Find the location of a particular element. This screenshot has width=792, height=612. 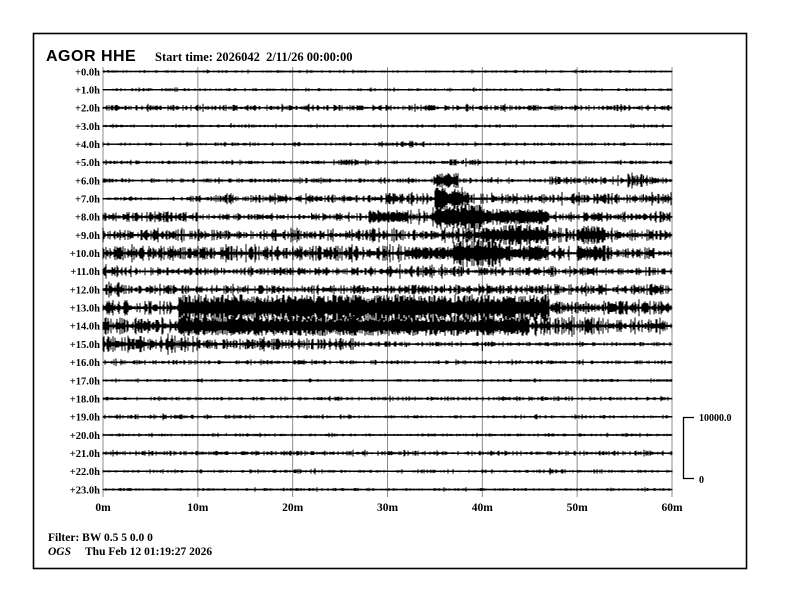

minute-tick-label: 20m is located at coordinates (293, 508).